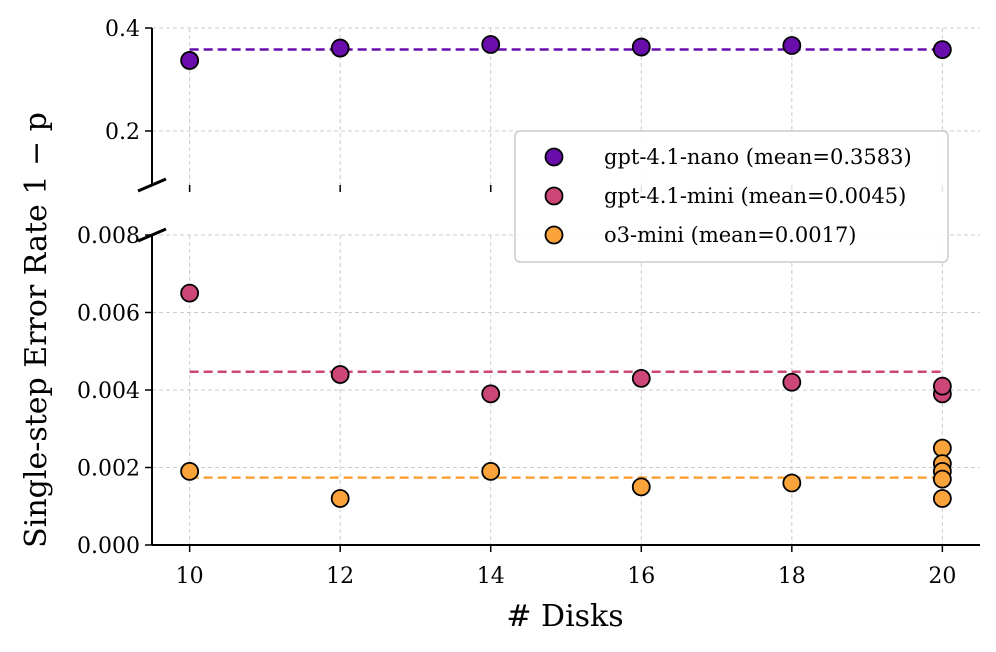  Describe the element at coordinates (340, 576) in the screenshot. I see `x-tick-label: 12` at that location.